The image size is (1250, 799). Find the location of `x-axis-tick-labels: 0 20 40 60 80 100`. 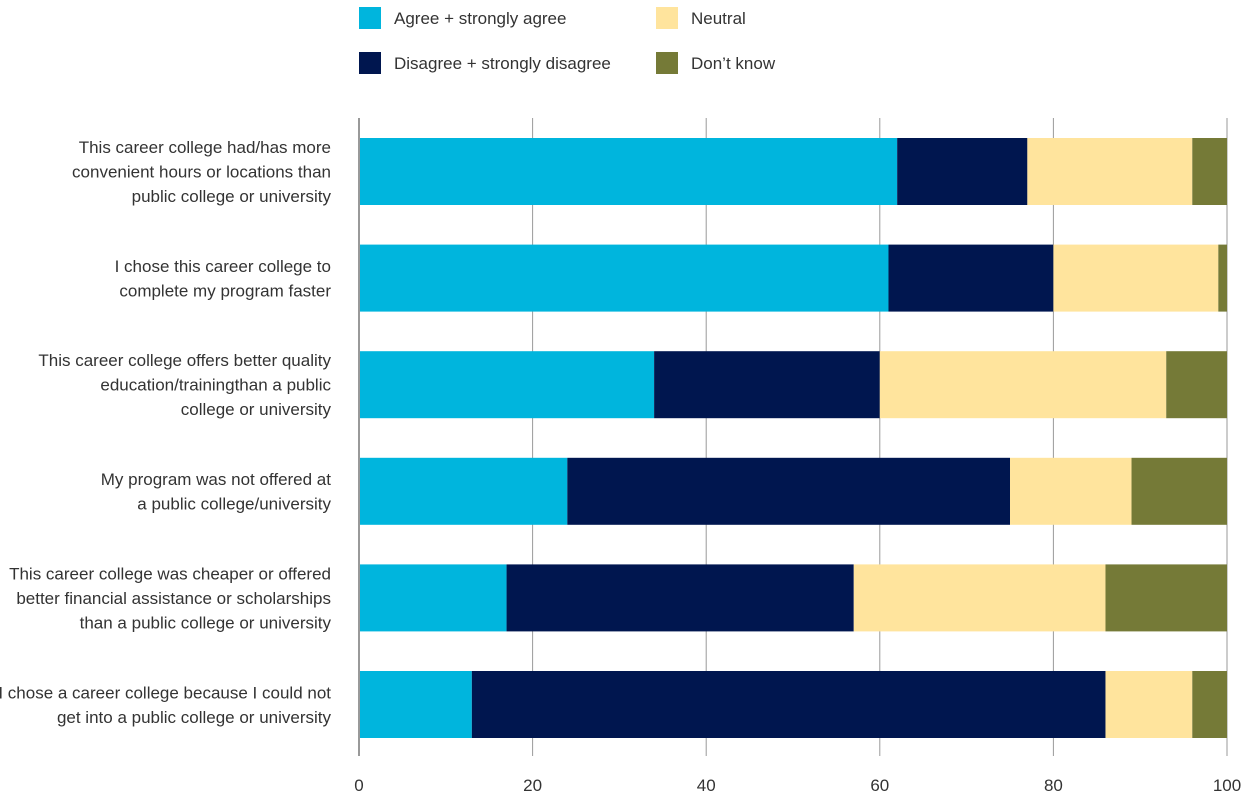

x-axis-tick-labels: 0 20 40 60 80 100 is located at coordinates (797, 785).